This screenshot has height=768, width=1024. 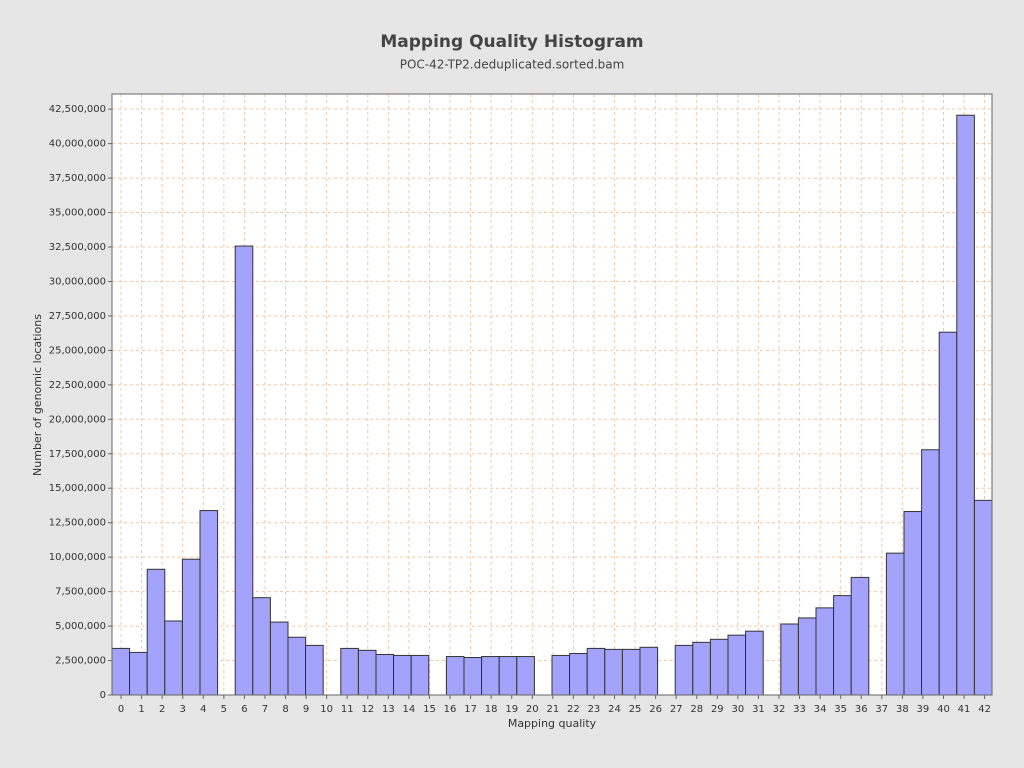 I want to click on x-tick-label: 17, so click(x=470, y=709).